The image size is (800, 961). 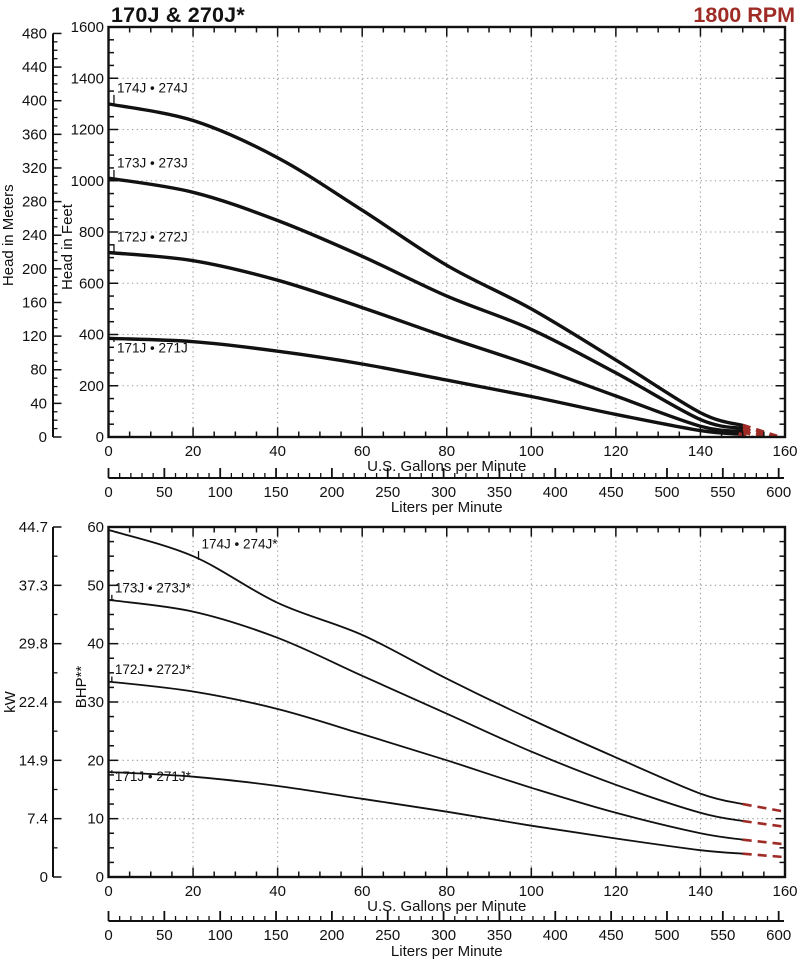 What do you see at coordinates (34, 302) in the screenshot?
I see `secondary-y-tick-label: 160` at bounding box center [34, 302].